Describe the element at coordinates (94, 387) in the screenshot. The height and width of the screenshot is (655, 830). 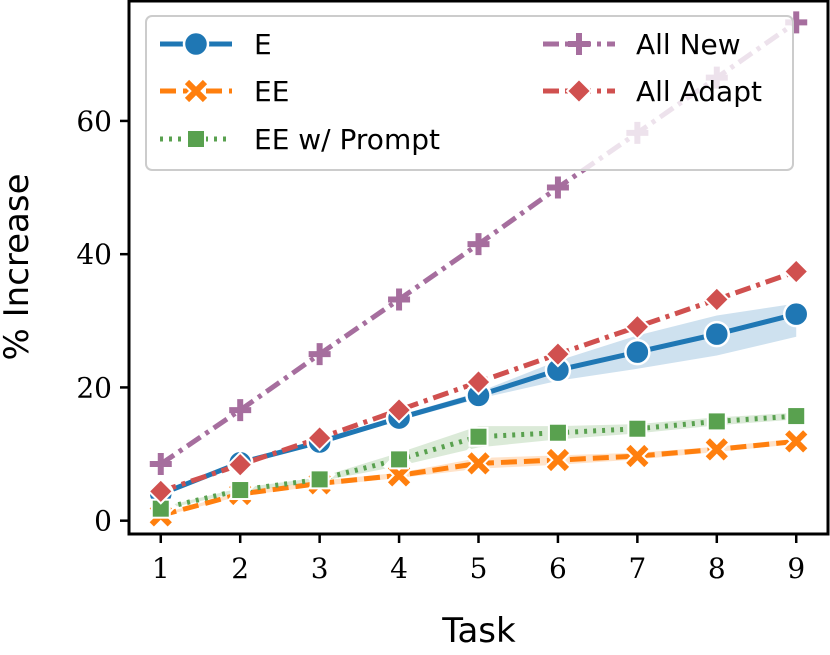
I see `y-tick-label: 20` at that location.